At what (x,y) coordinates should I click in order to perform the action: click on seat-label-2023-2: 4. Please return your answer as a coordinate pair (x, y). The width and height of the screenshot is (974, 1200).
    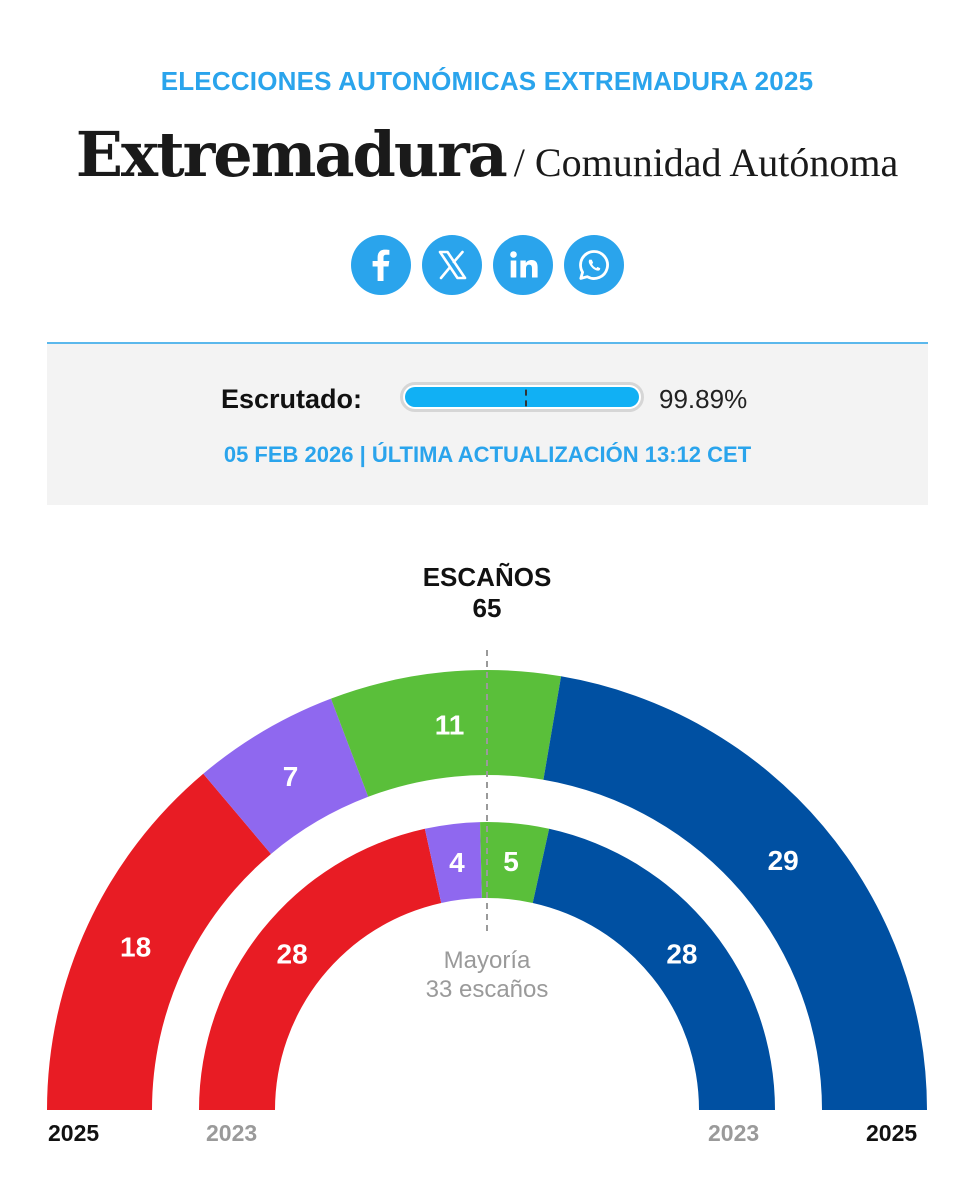
    Looking at the image, I should click on (457, 862).